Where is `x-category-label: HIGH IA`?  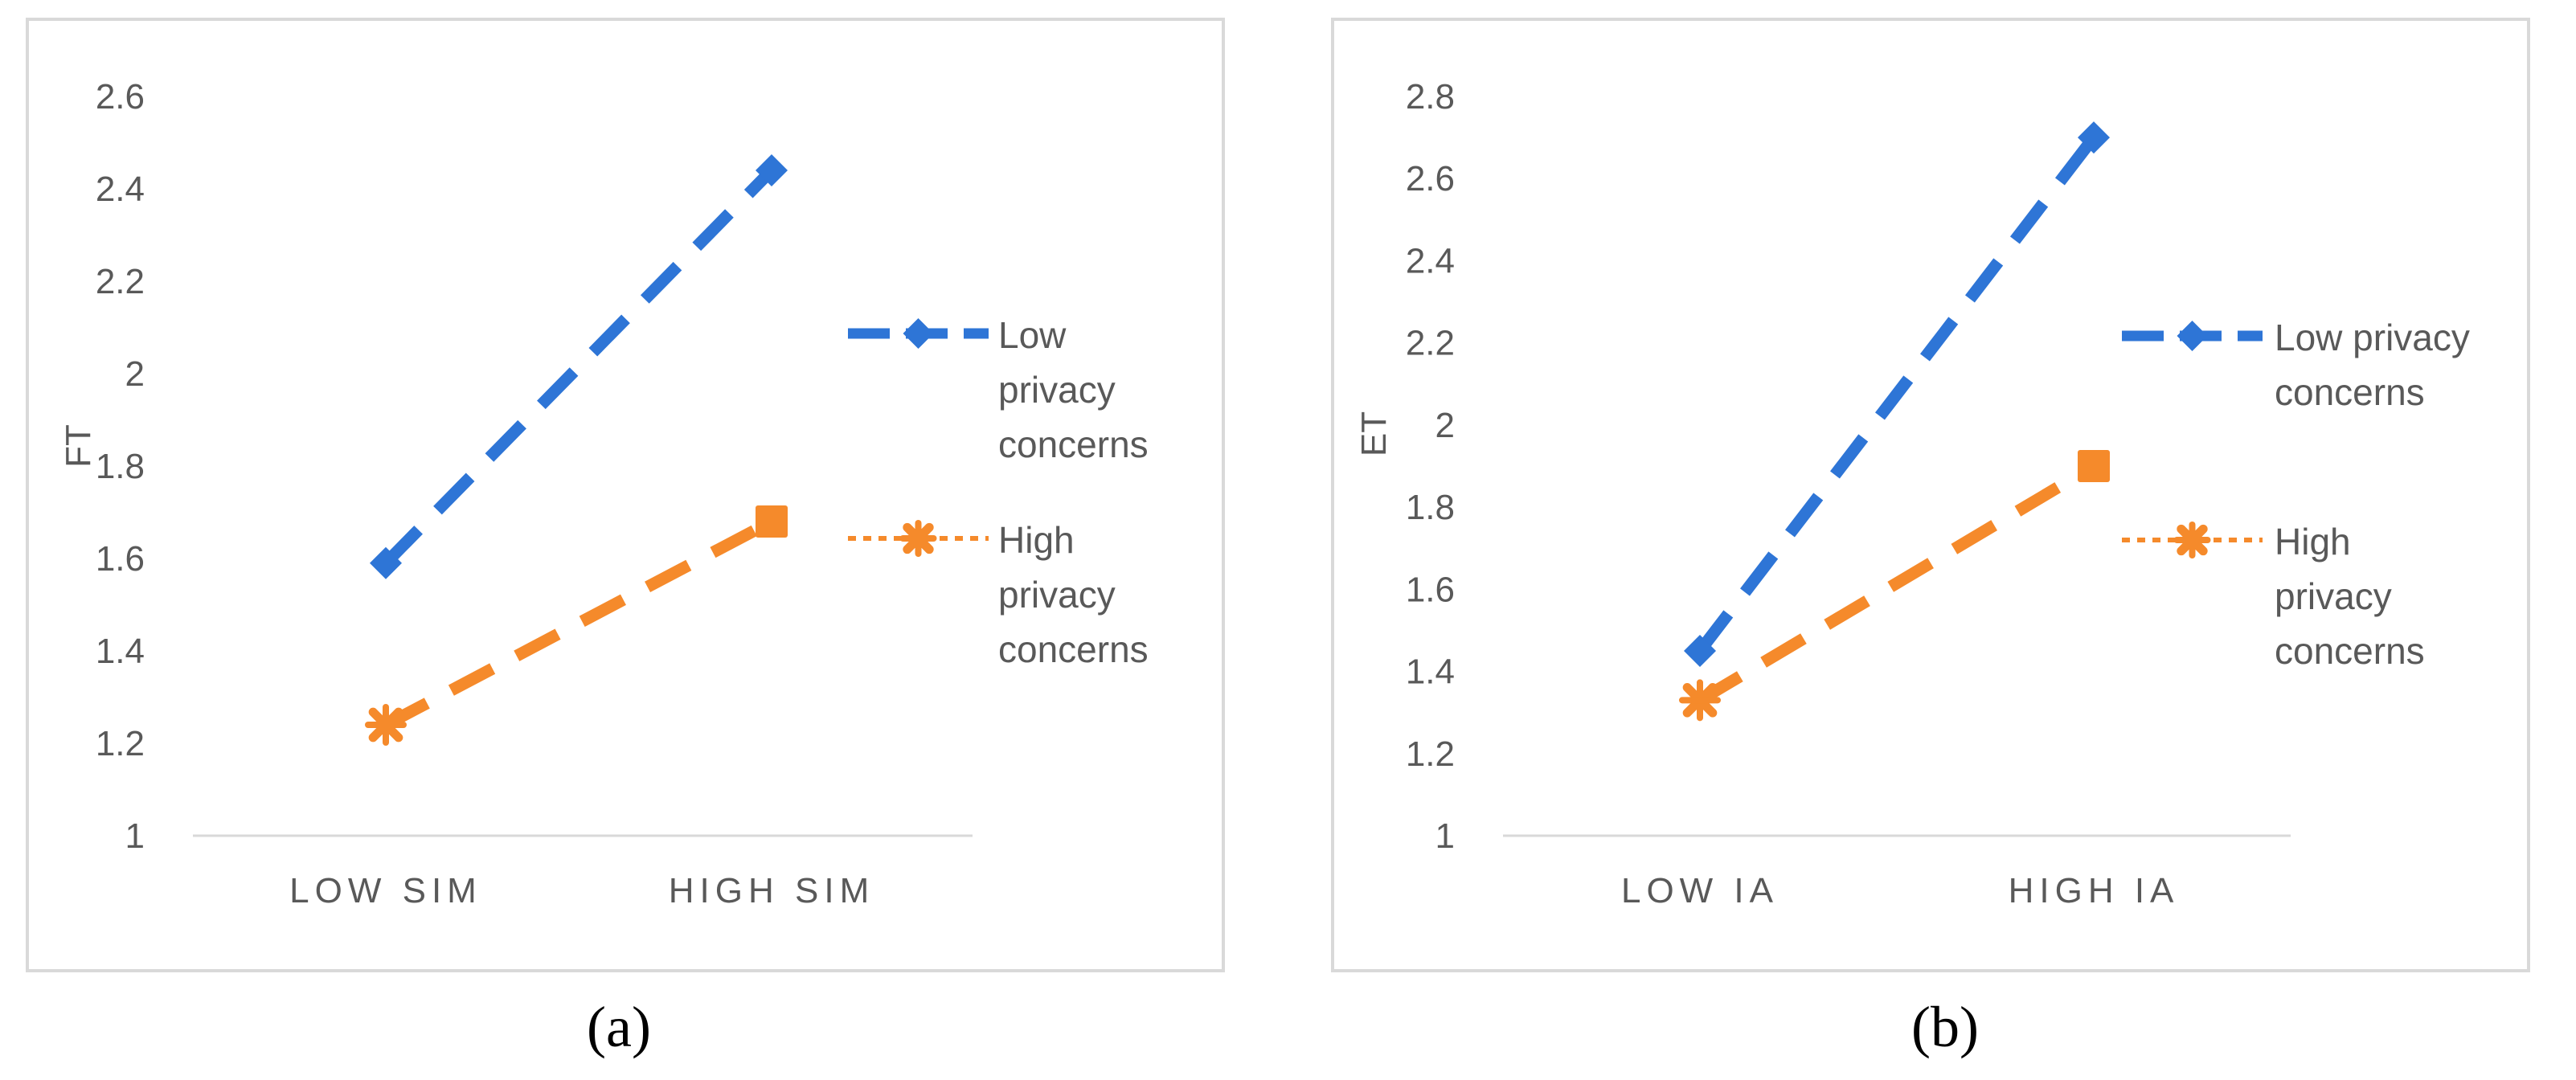 x-category-label: HIGH IA is located at coordinates (2094, 890).